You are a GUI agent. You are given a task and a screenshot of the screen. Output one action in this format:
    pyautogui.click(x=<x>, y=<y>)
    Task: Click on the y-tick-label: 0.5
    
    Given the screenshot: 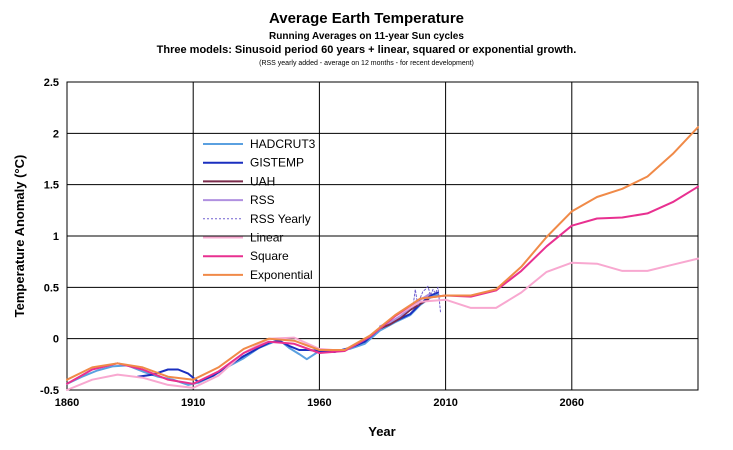 What is the action you would take?
    pyautogui.click(x=51, y=288)
    